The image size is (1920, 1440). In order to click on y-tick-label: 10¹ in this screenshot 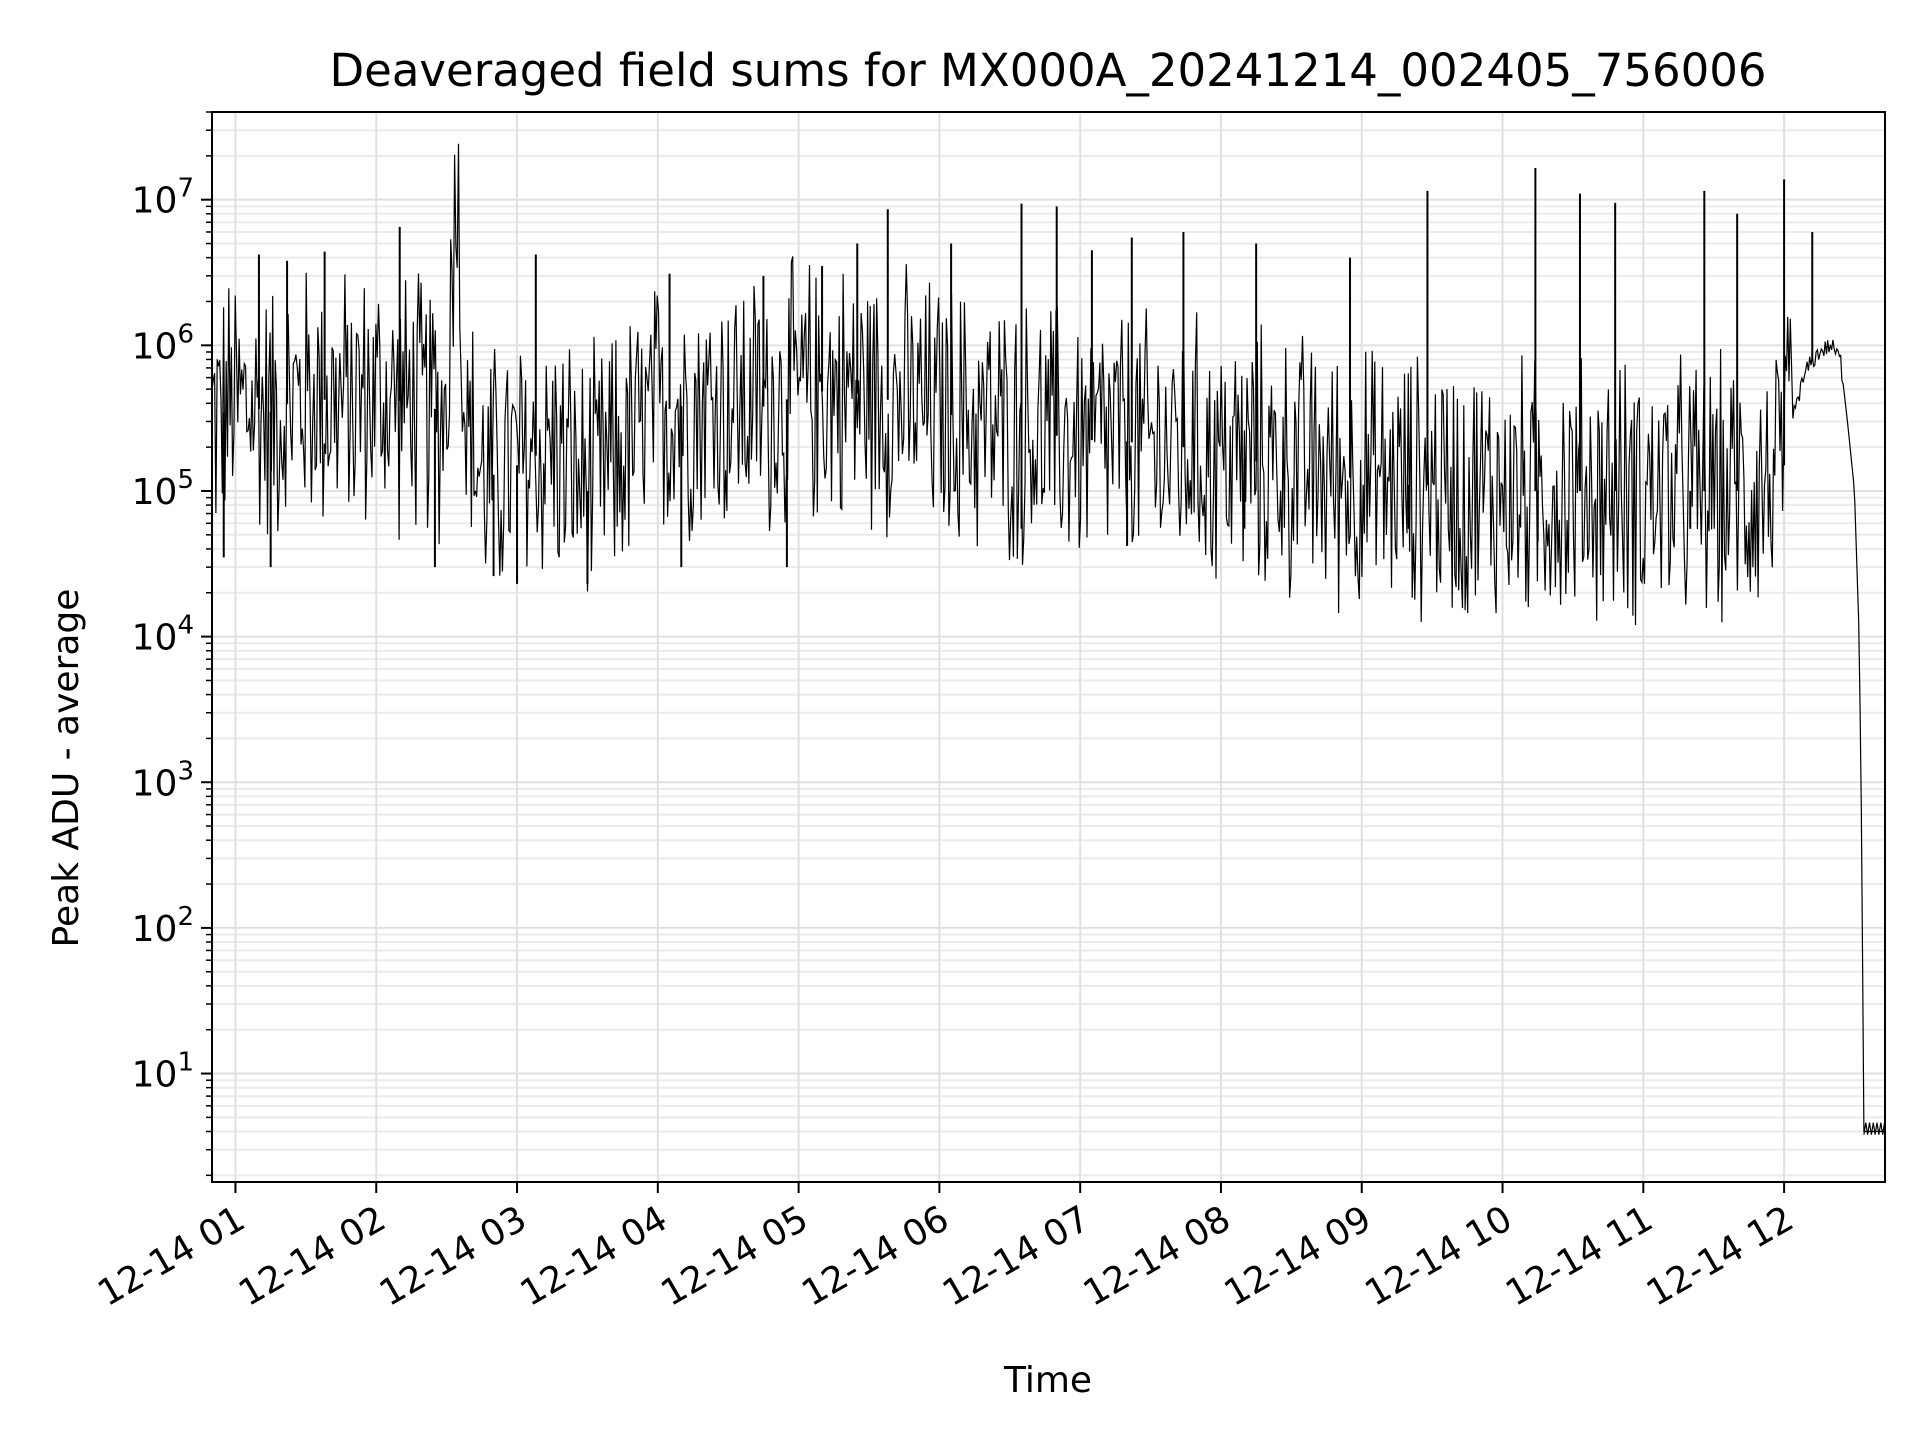, I will do `click(163, 1072)`.